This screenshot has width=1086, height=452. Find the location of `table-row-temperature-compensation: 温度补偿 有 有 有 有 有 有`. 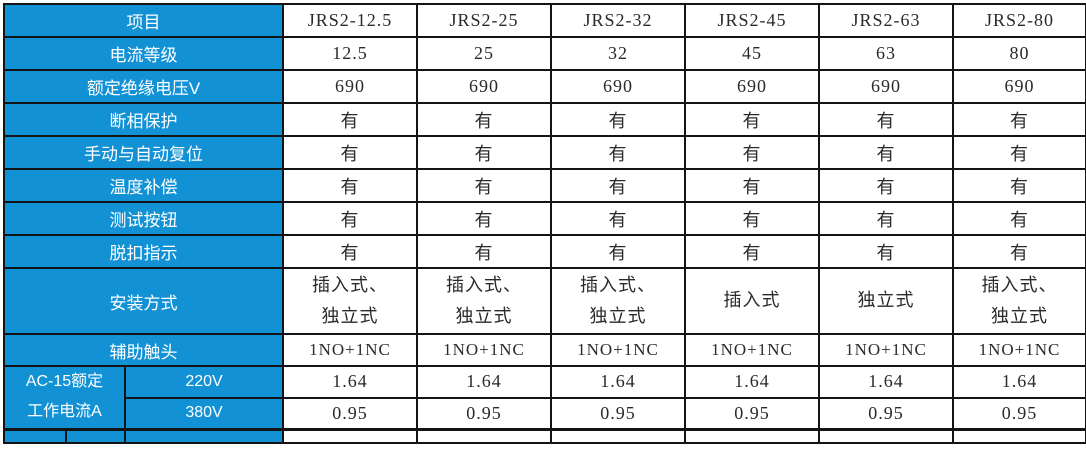

table-row-temperature-compensation: 温度补偿 有 有 有 有 有 有 is located at coordinates (544, 185).